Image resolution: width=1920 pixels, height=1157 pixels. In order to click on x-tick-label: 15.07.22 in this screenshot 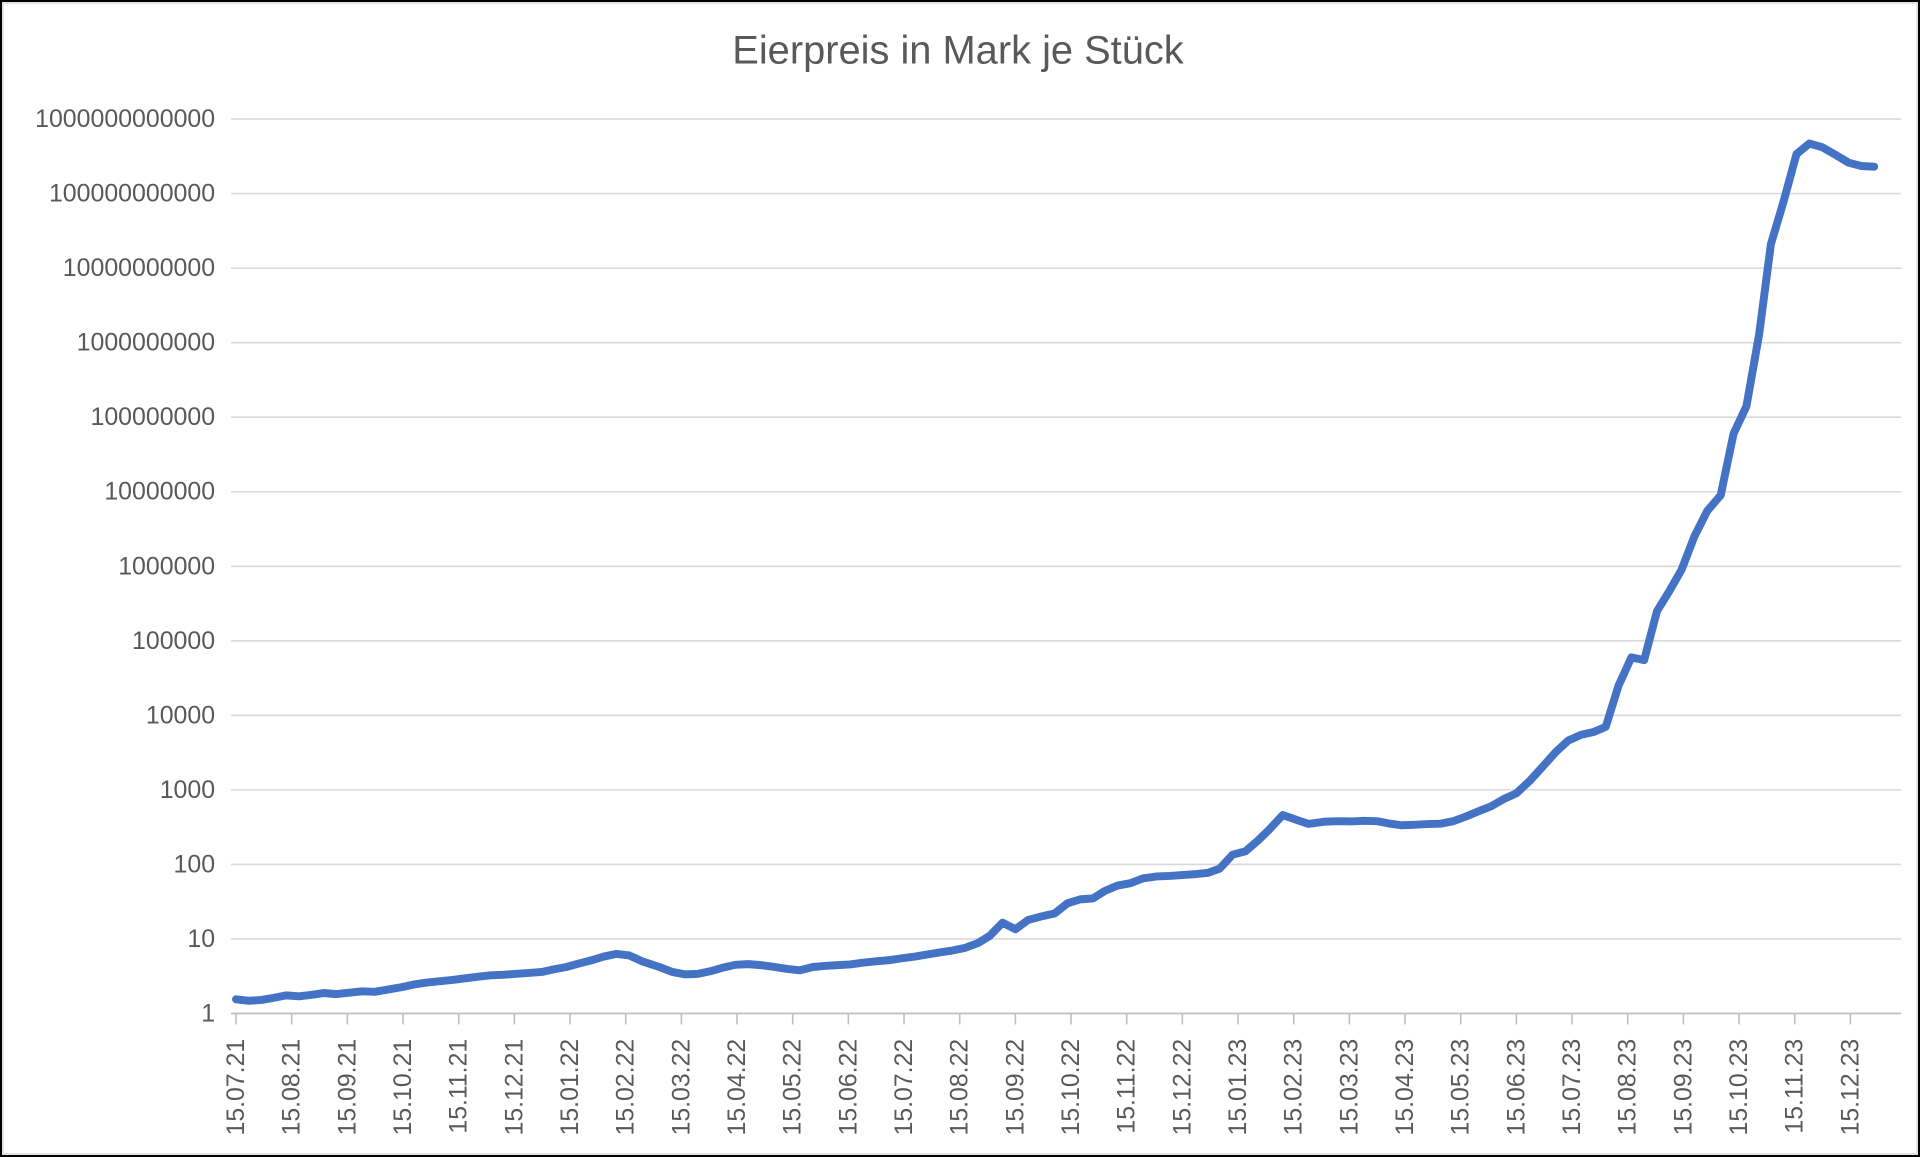, I will do `click(904, 1087)`.